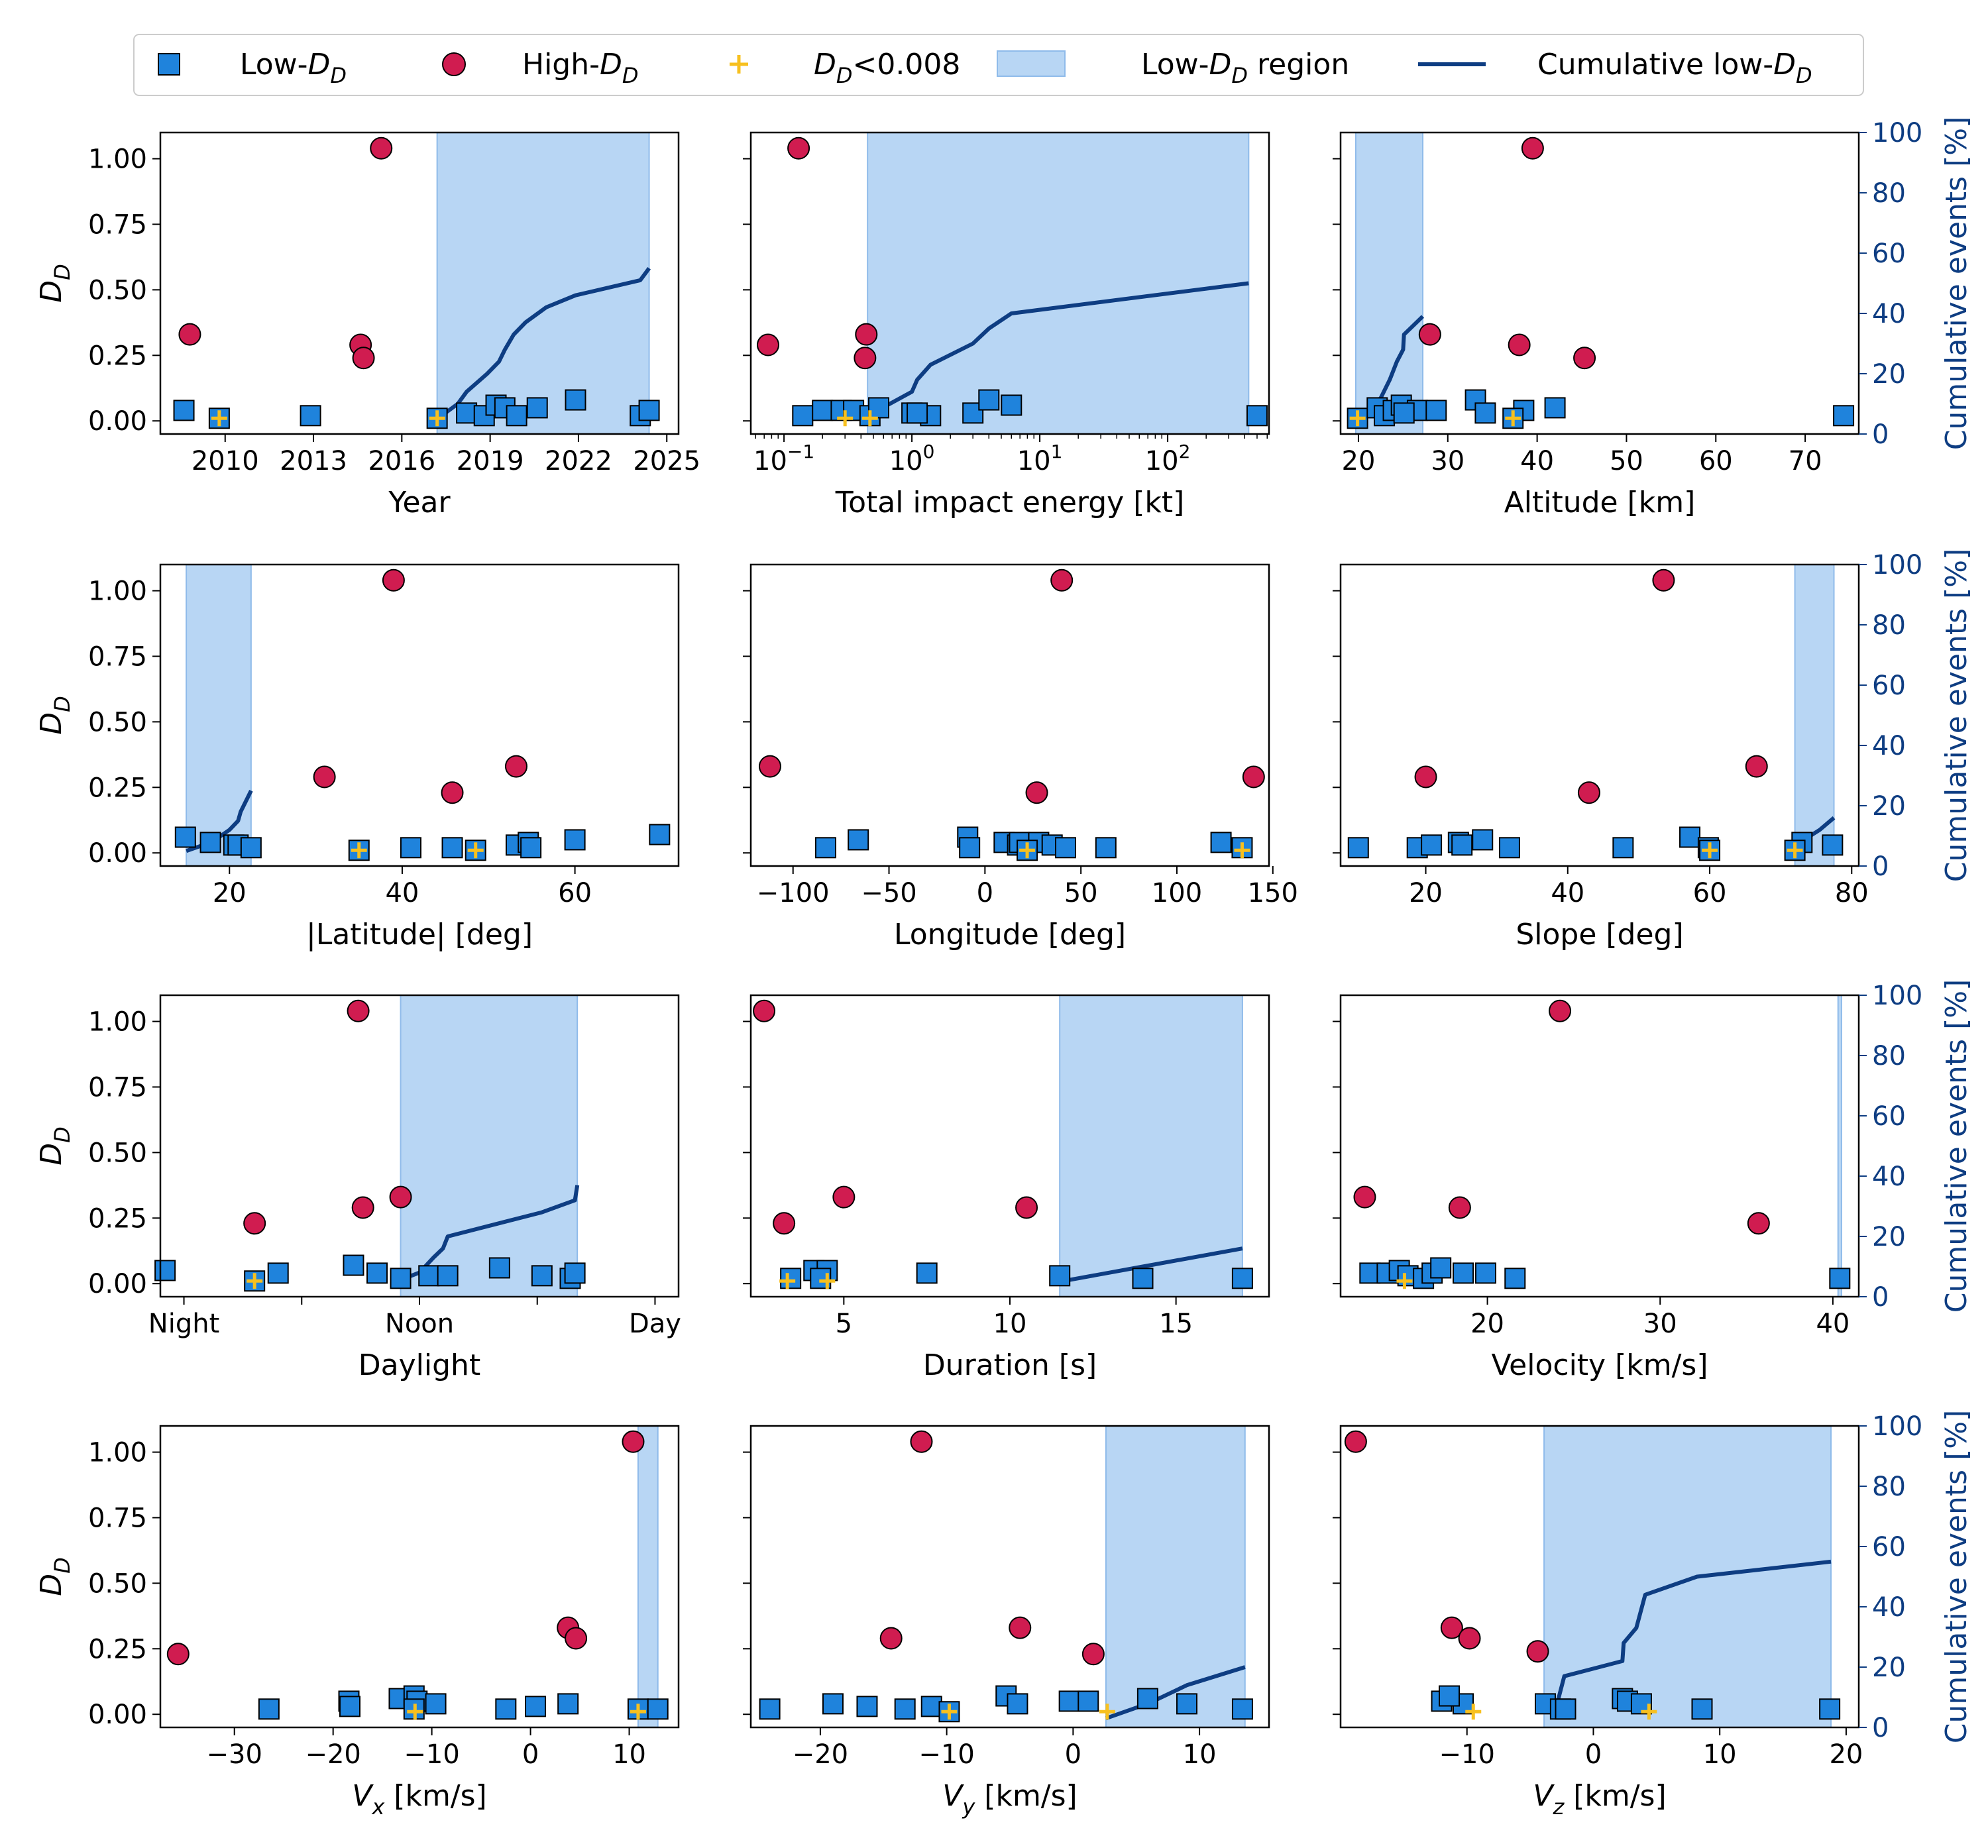 Image resolution: width=1988 pixels, height=1848 pixels. Describe the element at coordinates (575, 893) in the screenshot. I see `x-tick-base: 60` at that location.